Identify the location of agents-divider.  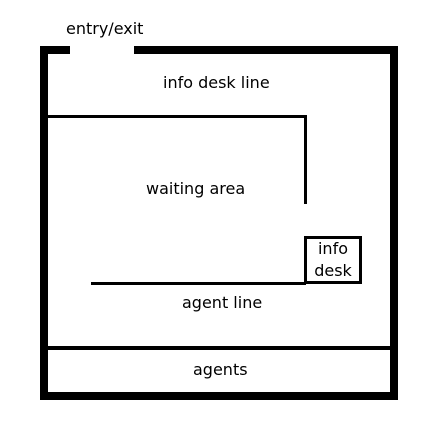
(219, 348).